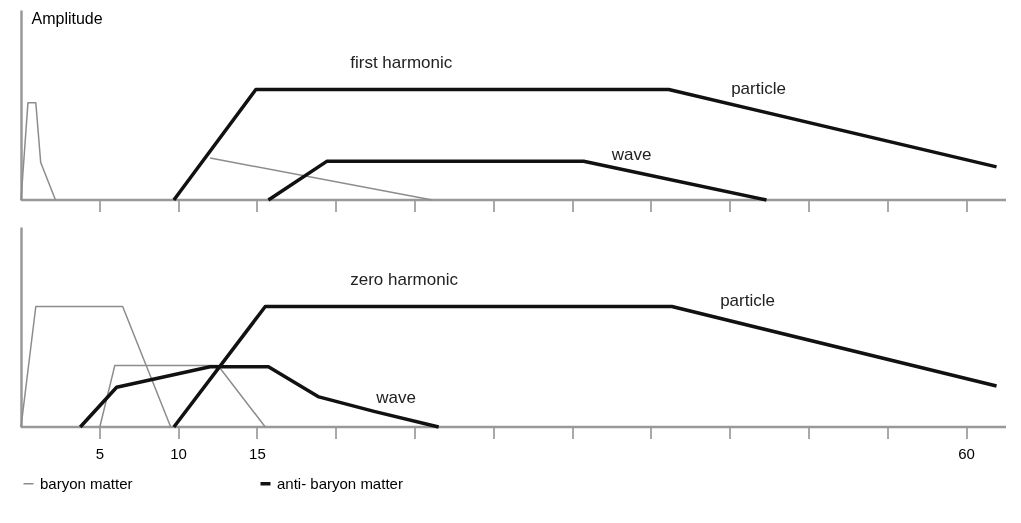 The height and width of the screenshot is (523, 1021). I want to click on chart-title: zero harmonic, so click(404, 279).